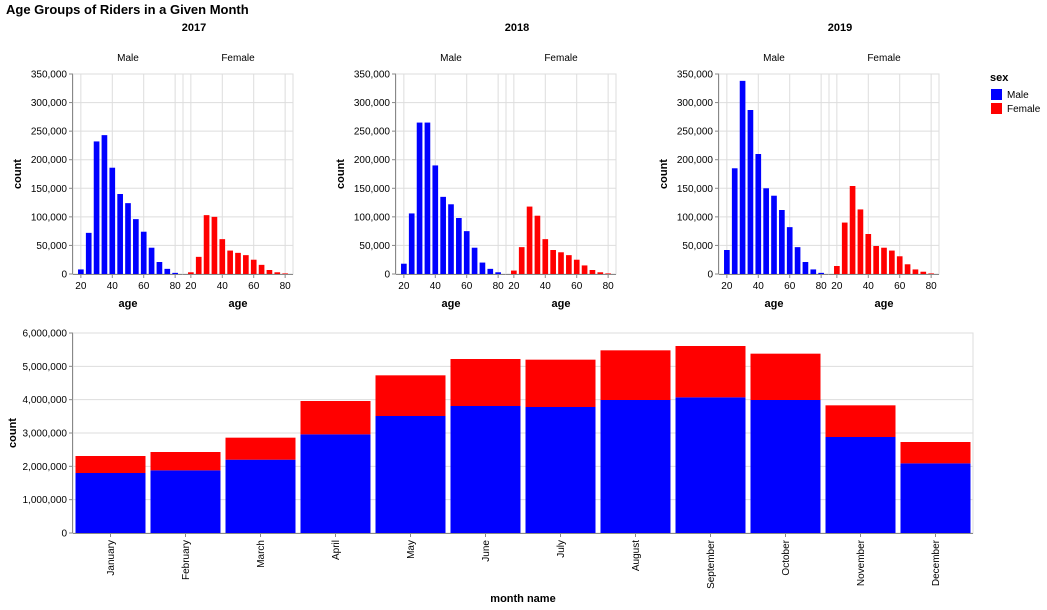  I want to click on chart-title: Age Groups of Riders in a Given Month, so click(127, 9).